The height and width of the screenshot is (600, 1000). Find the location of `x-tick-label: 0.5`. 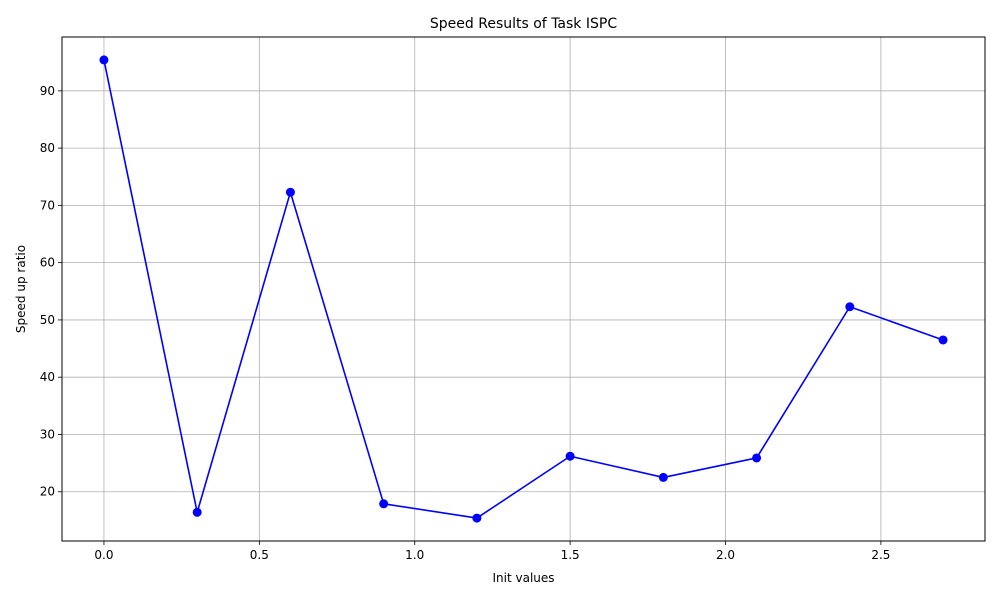

x-tick-label: 0.5 is located at coordinates (259, 555).